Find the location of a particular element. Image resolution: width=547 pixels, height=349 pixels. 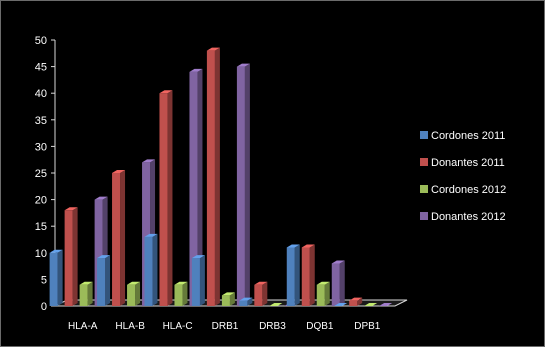

bar-donantes-2012-hla-c is located at coordinates (196, 187).